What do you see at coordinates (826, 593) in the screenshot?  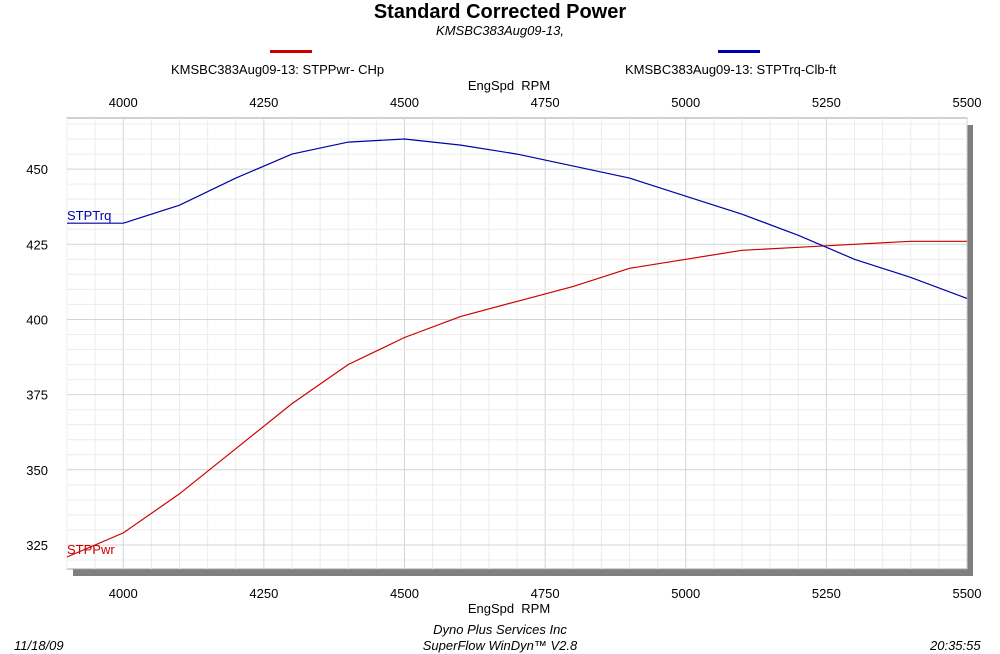 I see `x-tick-label-bottom: 5250` at bounding box center [826, 593].